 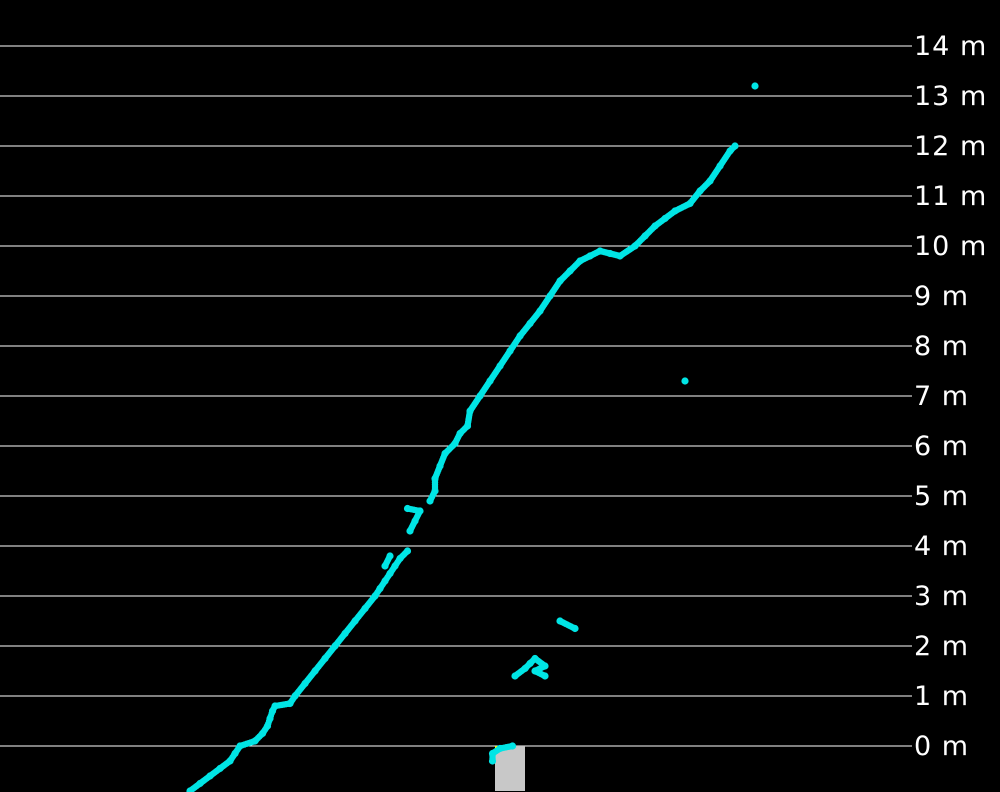 I want to click on sensor-body, so click(x=510, y=768).